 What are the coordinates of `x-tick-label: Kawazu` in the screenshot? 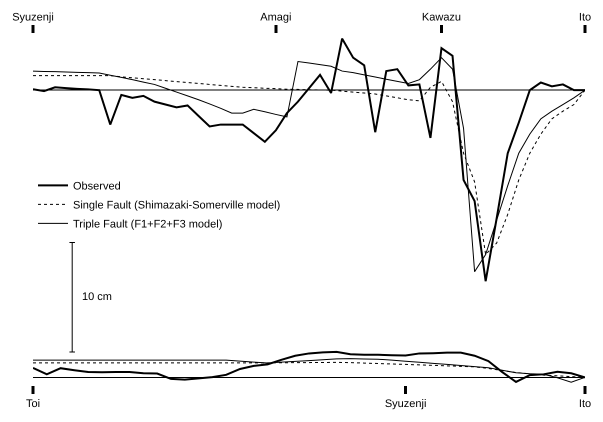 It's located at (442, 18).